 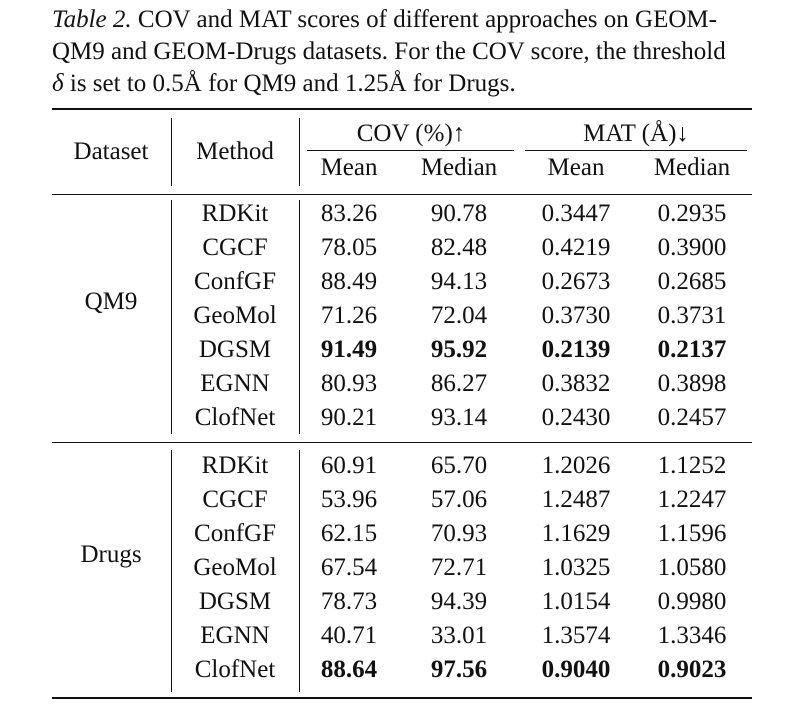 What do you see at coordinates (576, 349) in the screenshot?
I see `value-cell: 0.2139` at bounding box center [576, 349].